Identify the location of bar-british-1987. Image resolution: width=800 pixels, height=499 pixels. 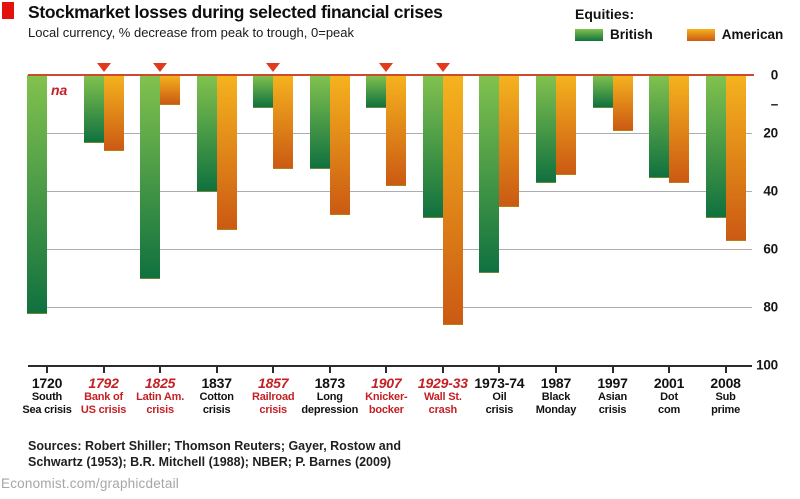
(545, 129).